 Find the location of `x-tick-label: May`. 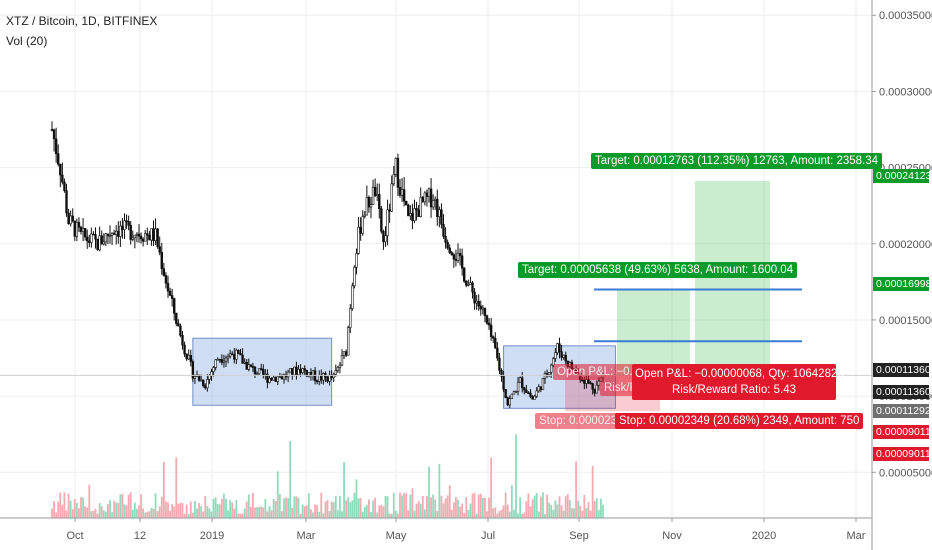

x-tick-label: May is located at coordinates (396, 536).